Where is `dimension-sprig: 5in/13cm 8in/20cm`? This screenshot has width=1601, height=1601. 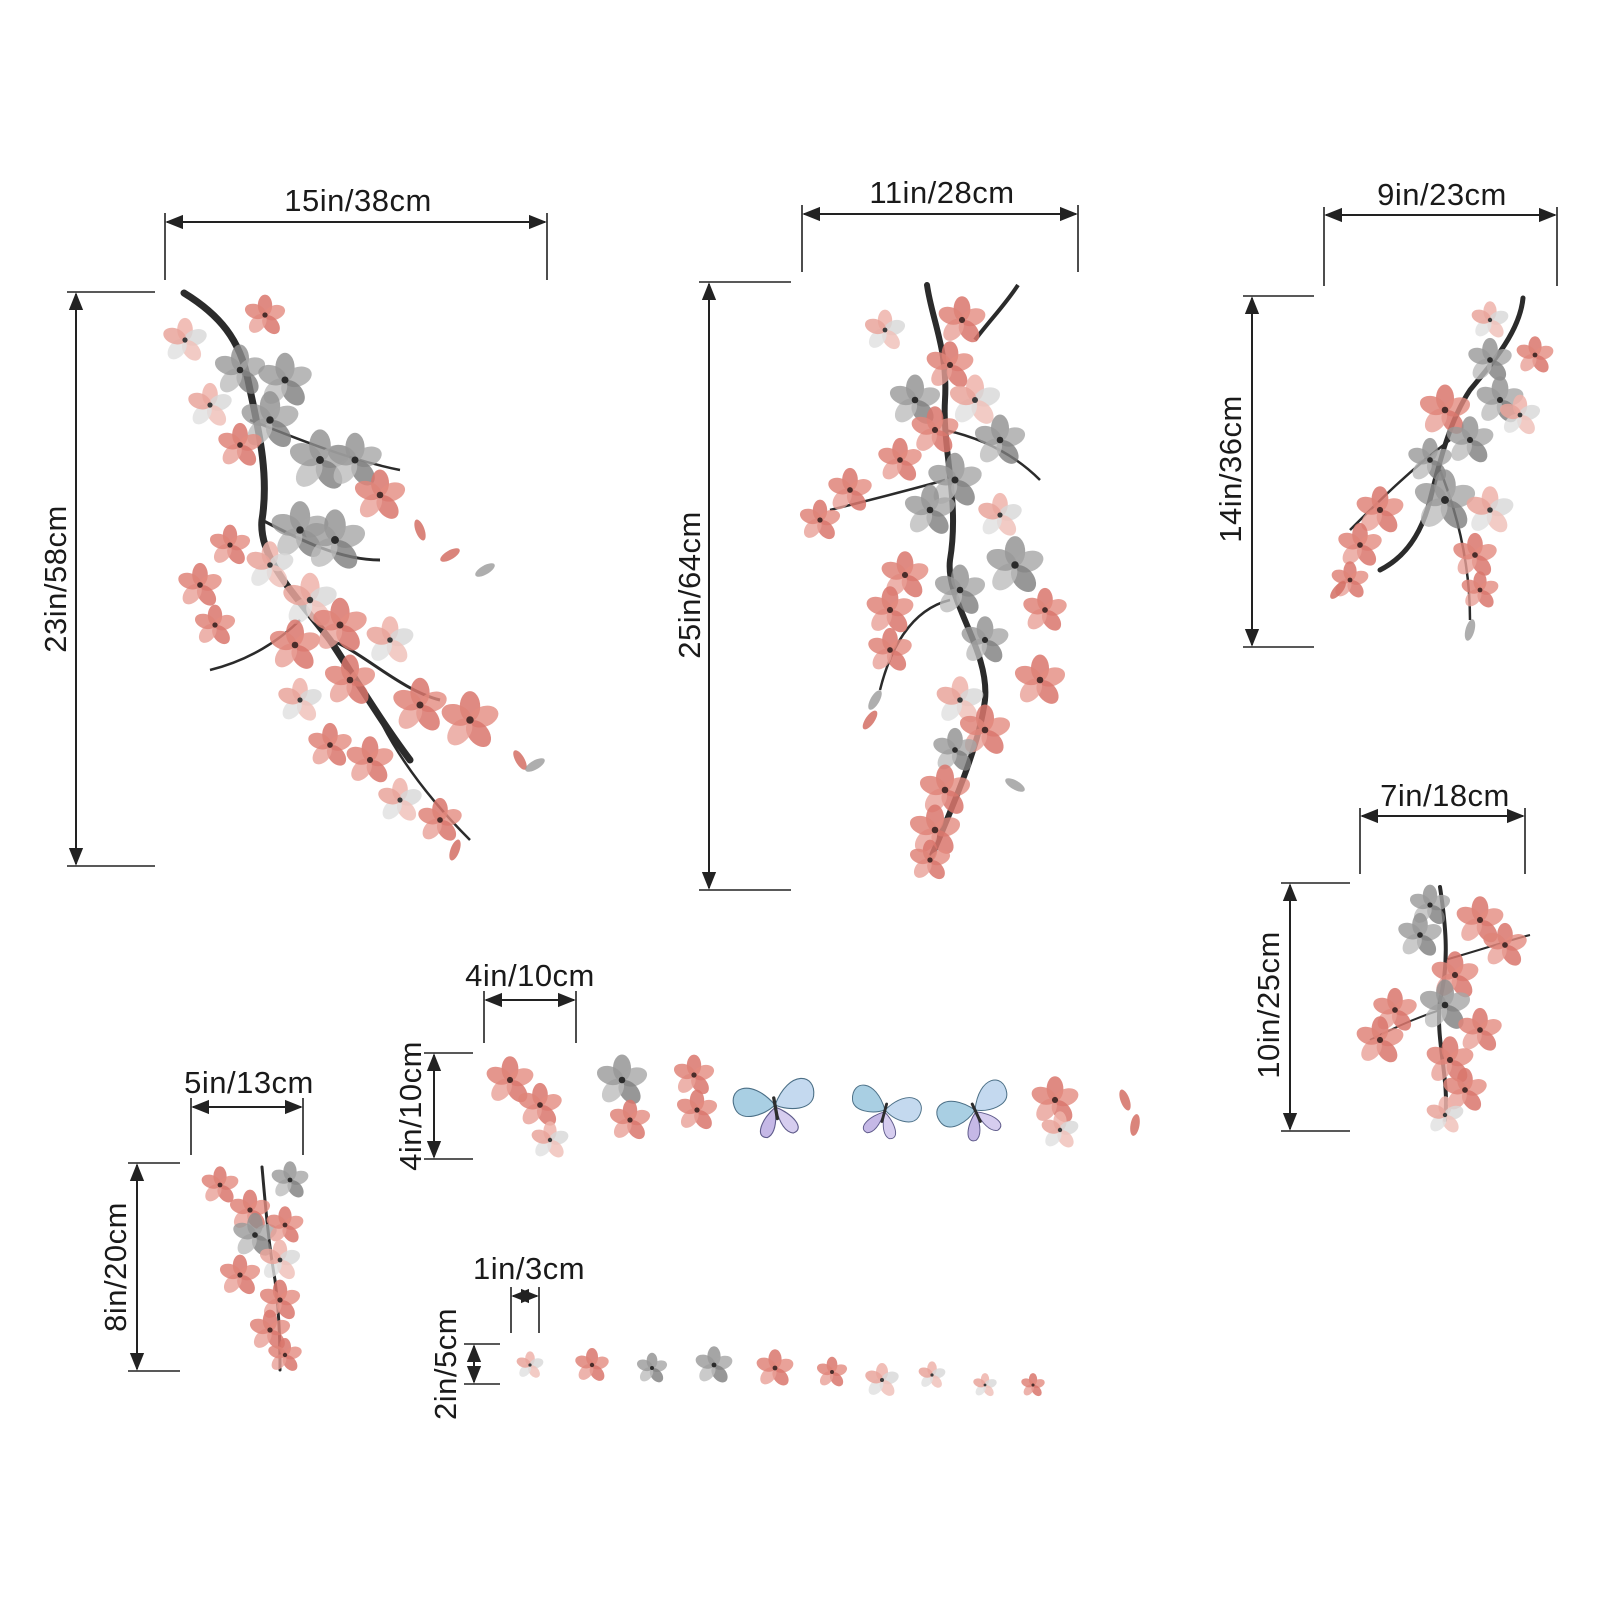 dimension-sprig: 5in/13cm 8in/20cm is located at coordinates (206, 1218).